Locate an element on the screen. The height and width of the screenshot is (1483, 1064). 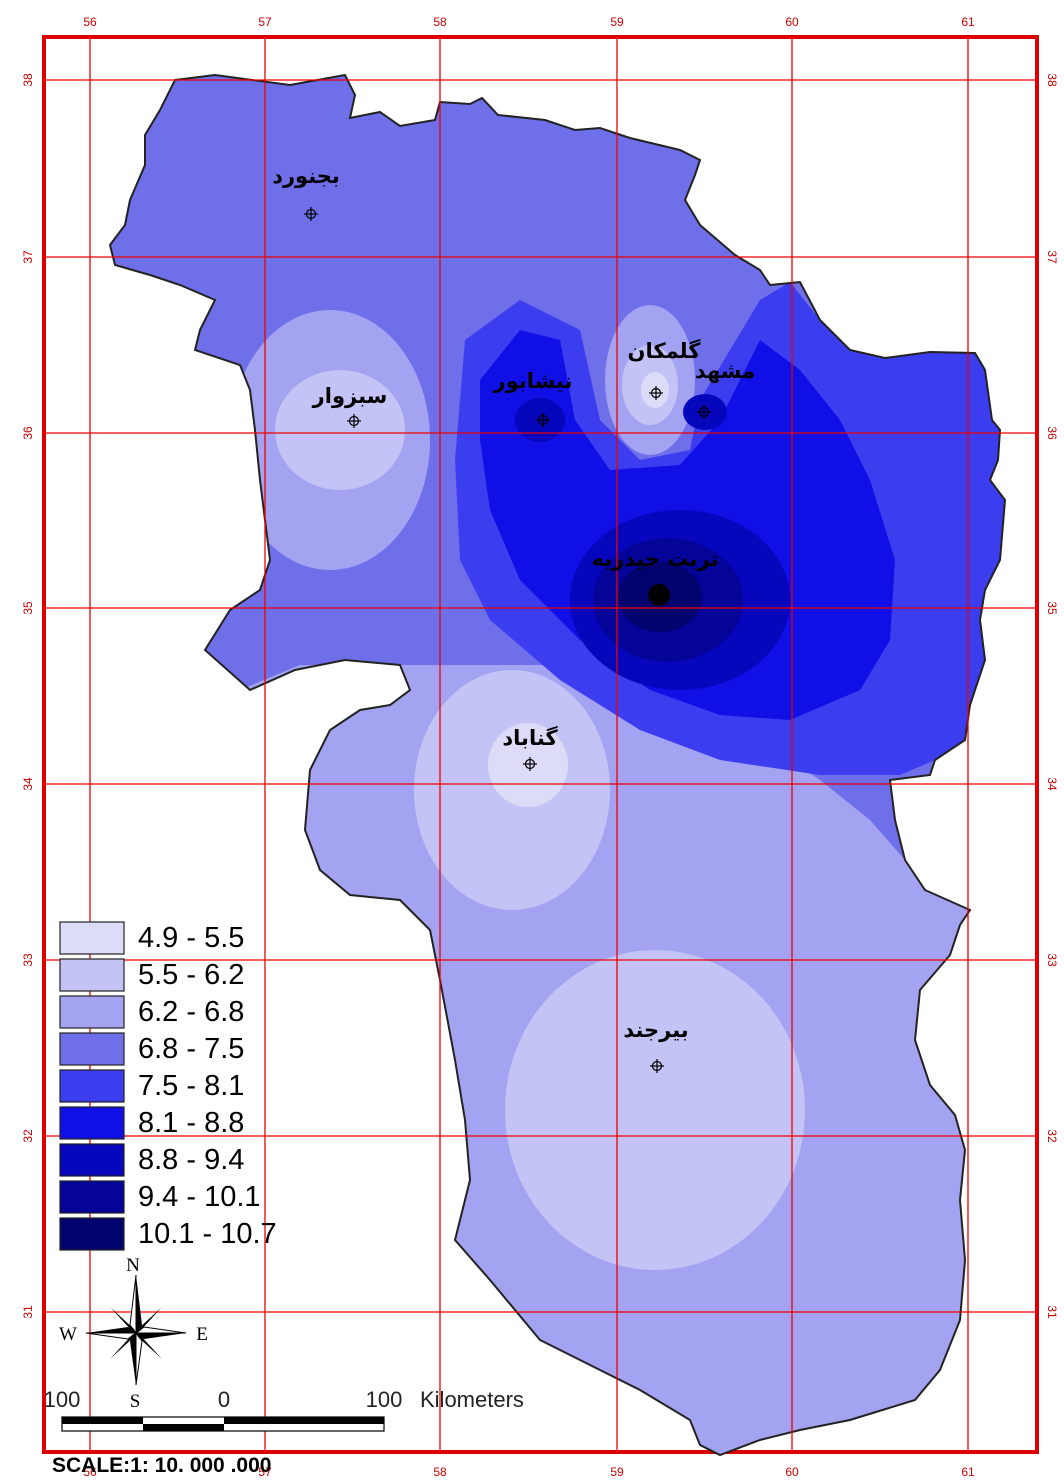
lat-label-left: 36 is located at coordinates (28, 433).